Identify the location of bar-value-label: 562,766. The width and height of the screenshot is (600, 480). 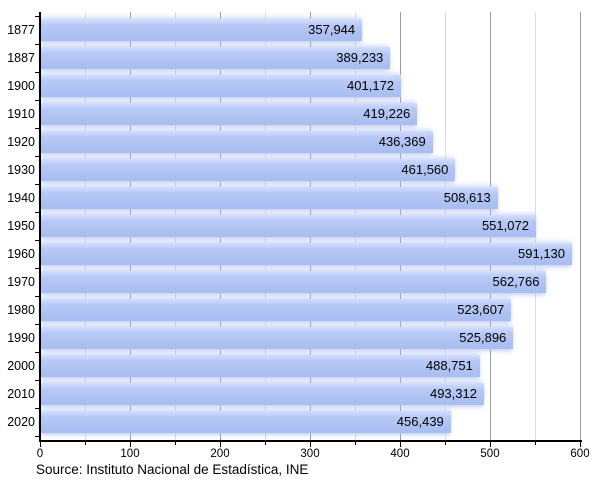
(516, 281).